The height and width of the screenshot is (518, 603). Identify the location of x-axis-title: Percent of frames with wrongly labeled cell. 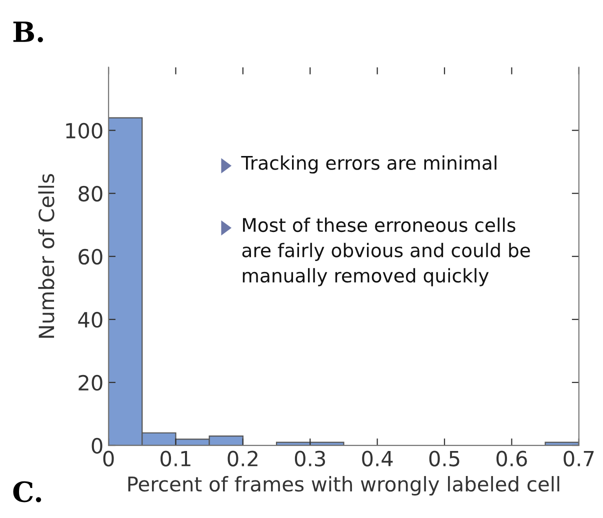
(344, 486).